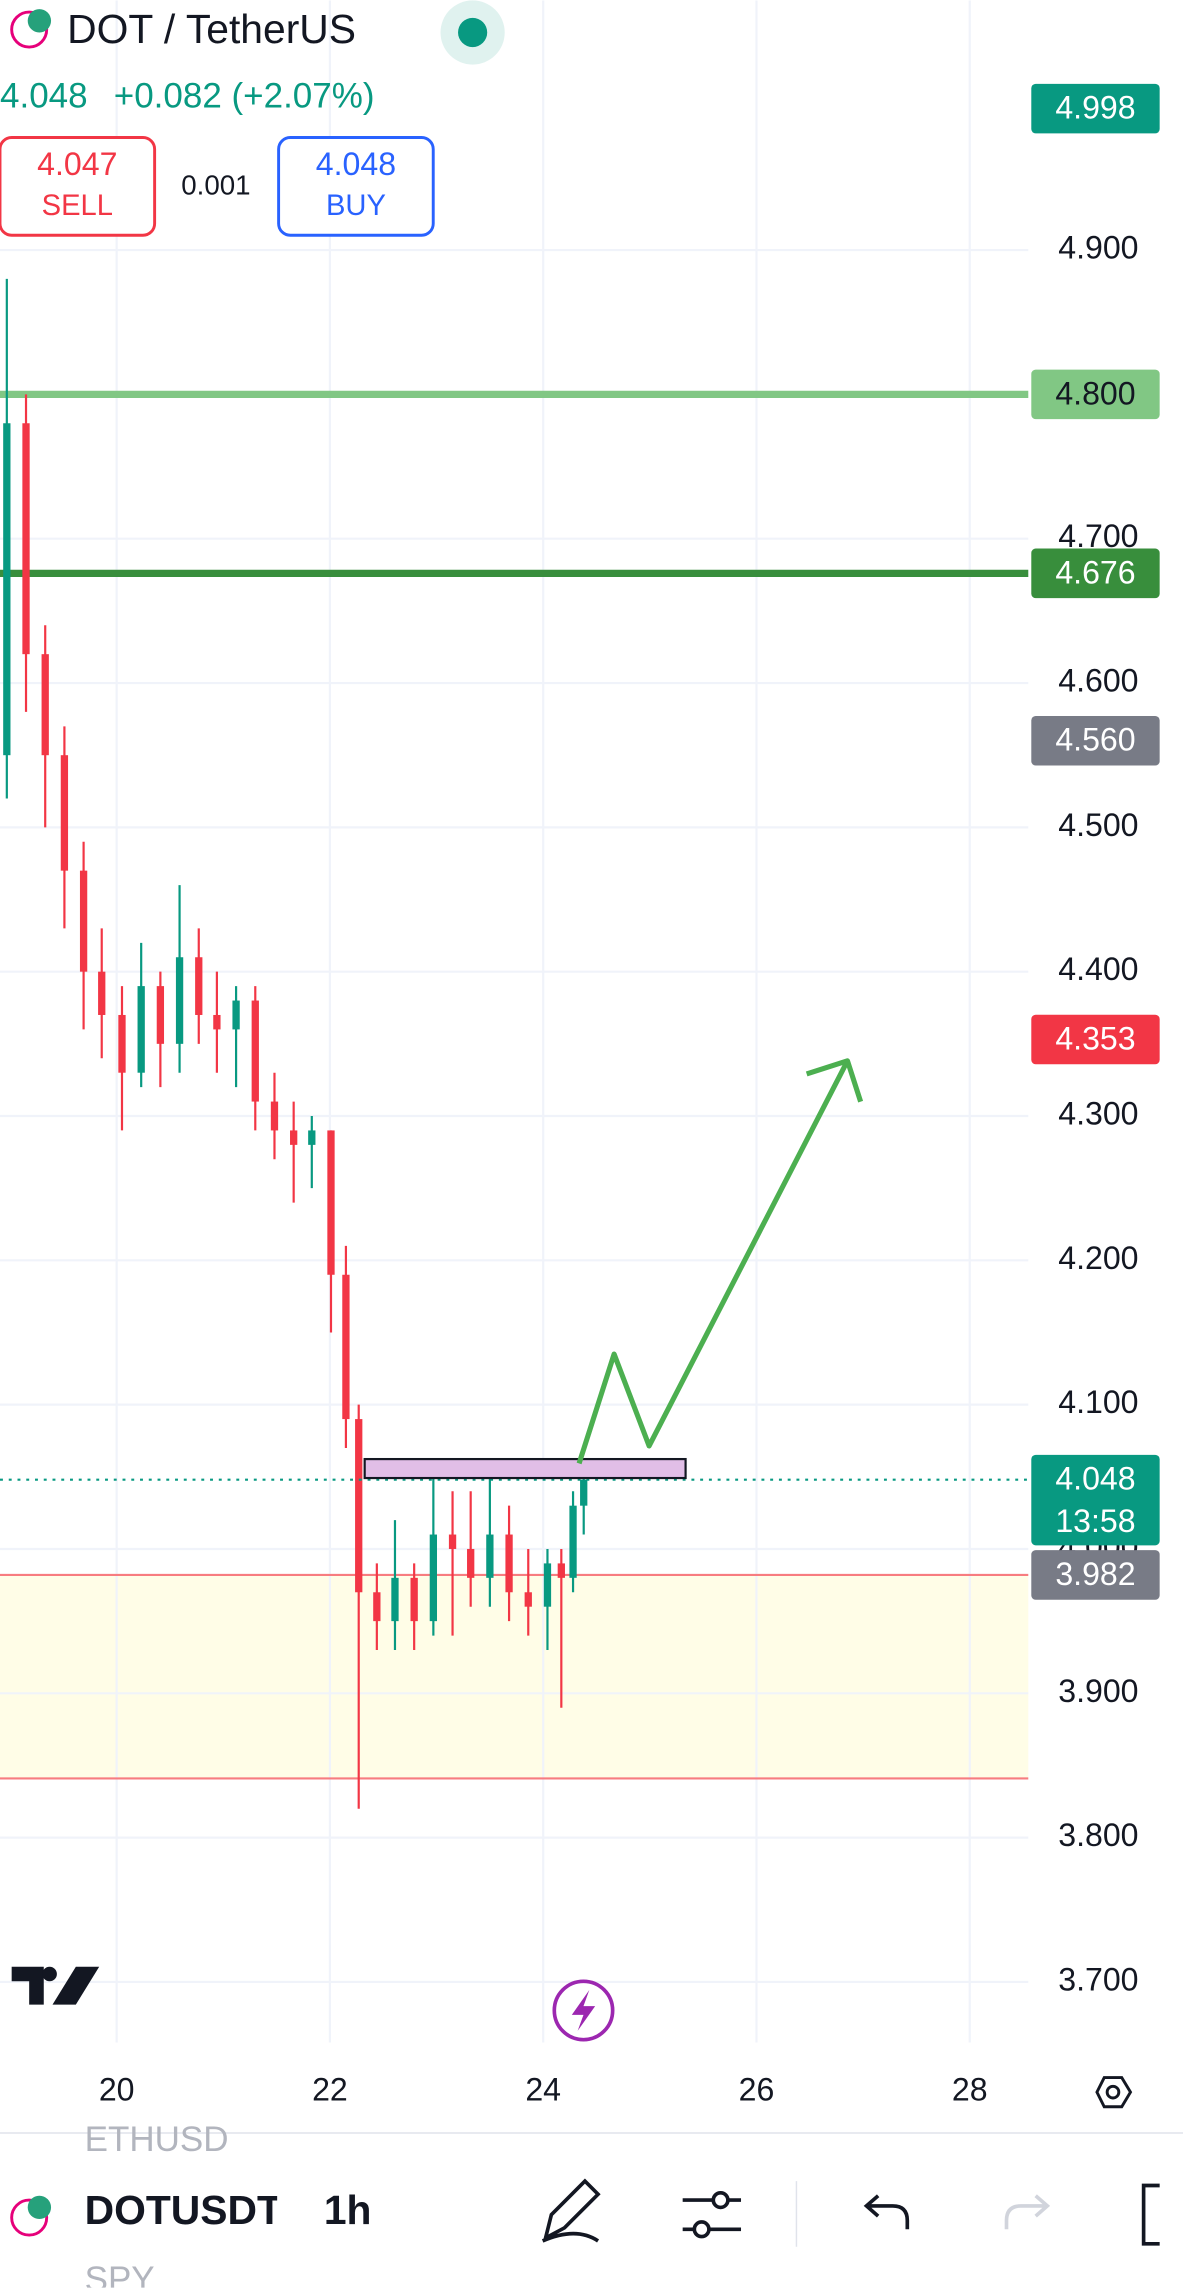 This screenshot has width=1183, height=2288. Describe the element at coordinates (1095, 1500) in the screenshot. I see `current-price-box` at that location.